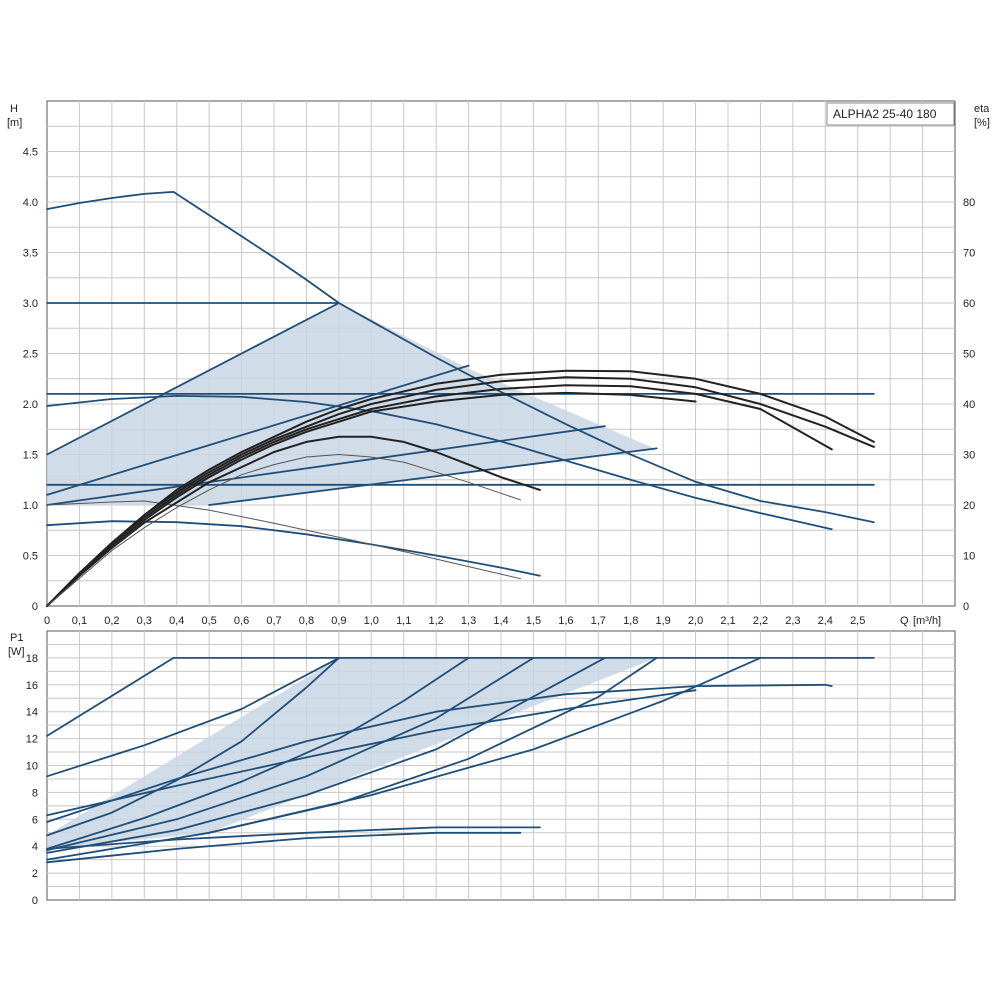 This screenshot has width=1000, height=1005. Describe the element at coordinates (273, 621) in the screenshot. I see `flow-tick-label: 0,7` at that location.